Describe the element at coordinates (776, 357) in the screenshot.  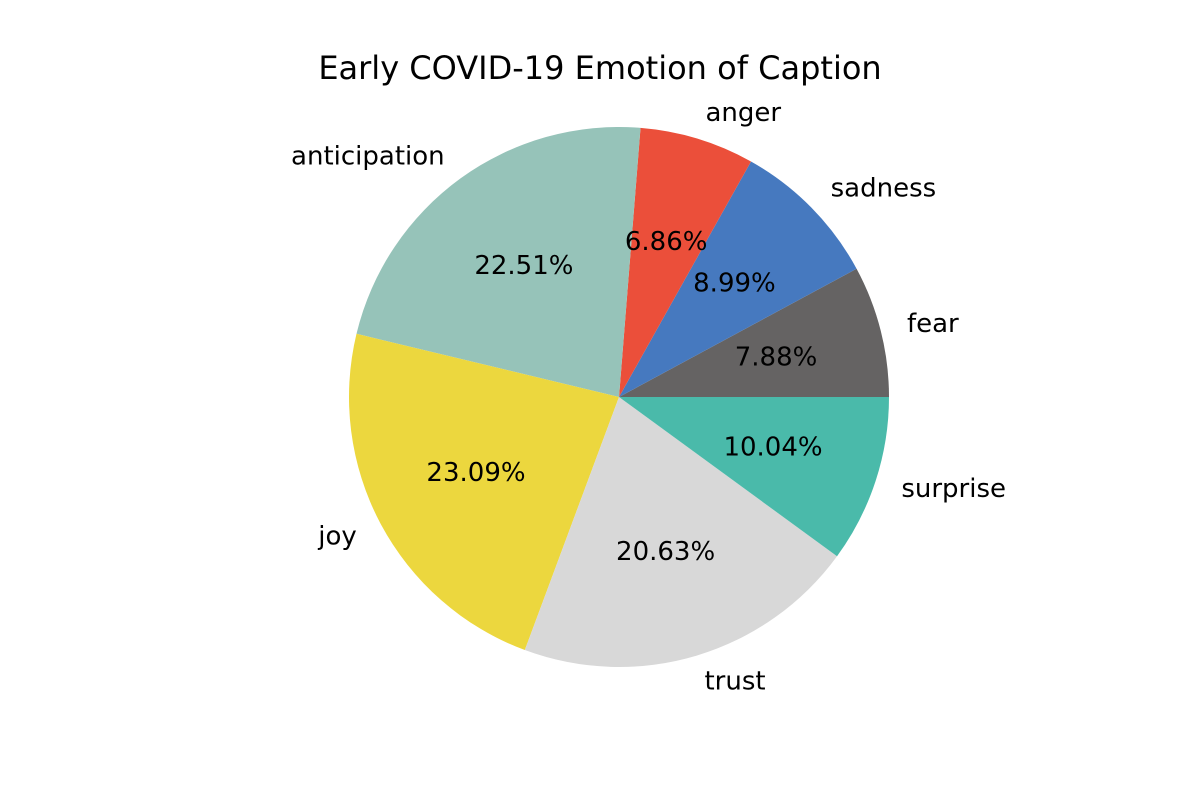
I see `pct-label-fear: 7.88%` at that location.